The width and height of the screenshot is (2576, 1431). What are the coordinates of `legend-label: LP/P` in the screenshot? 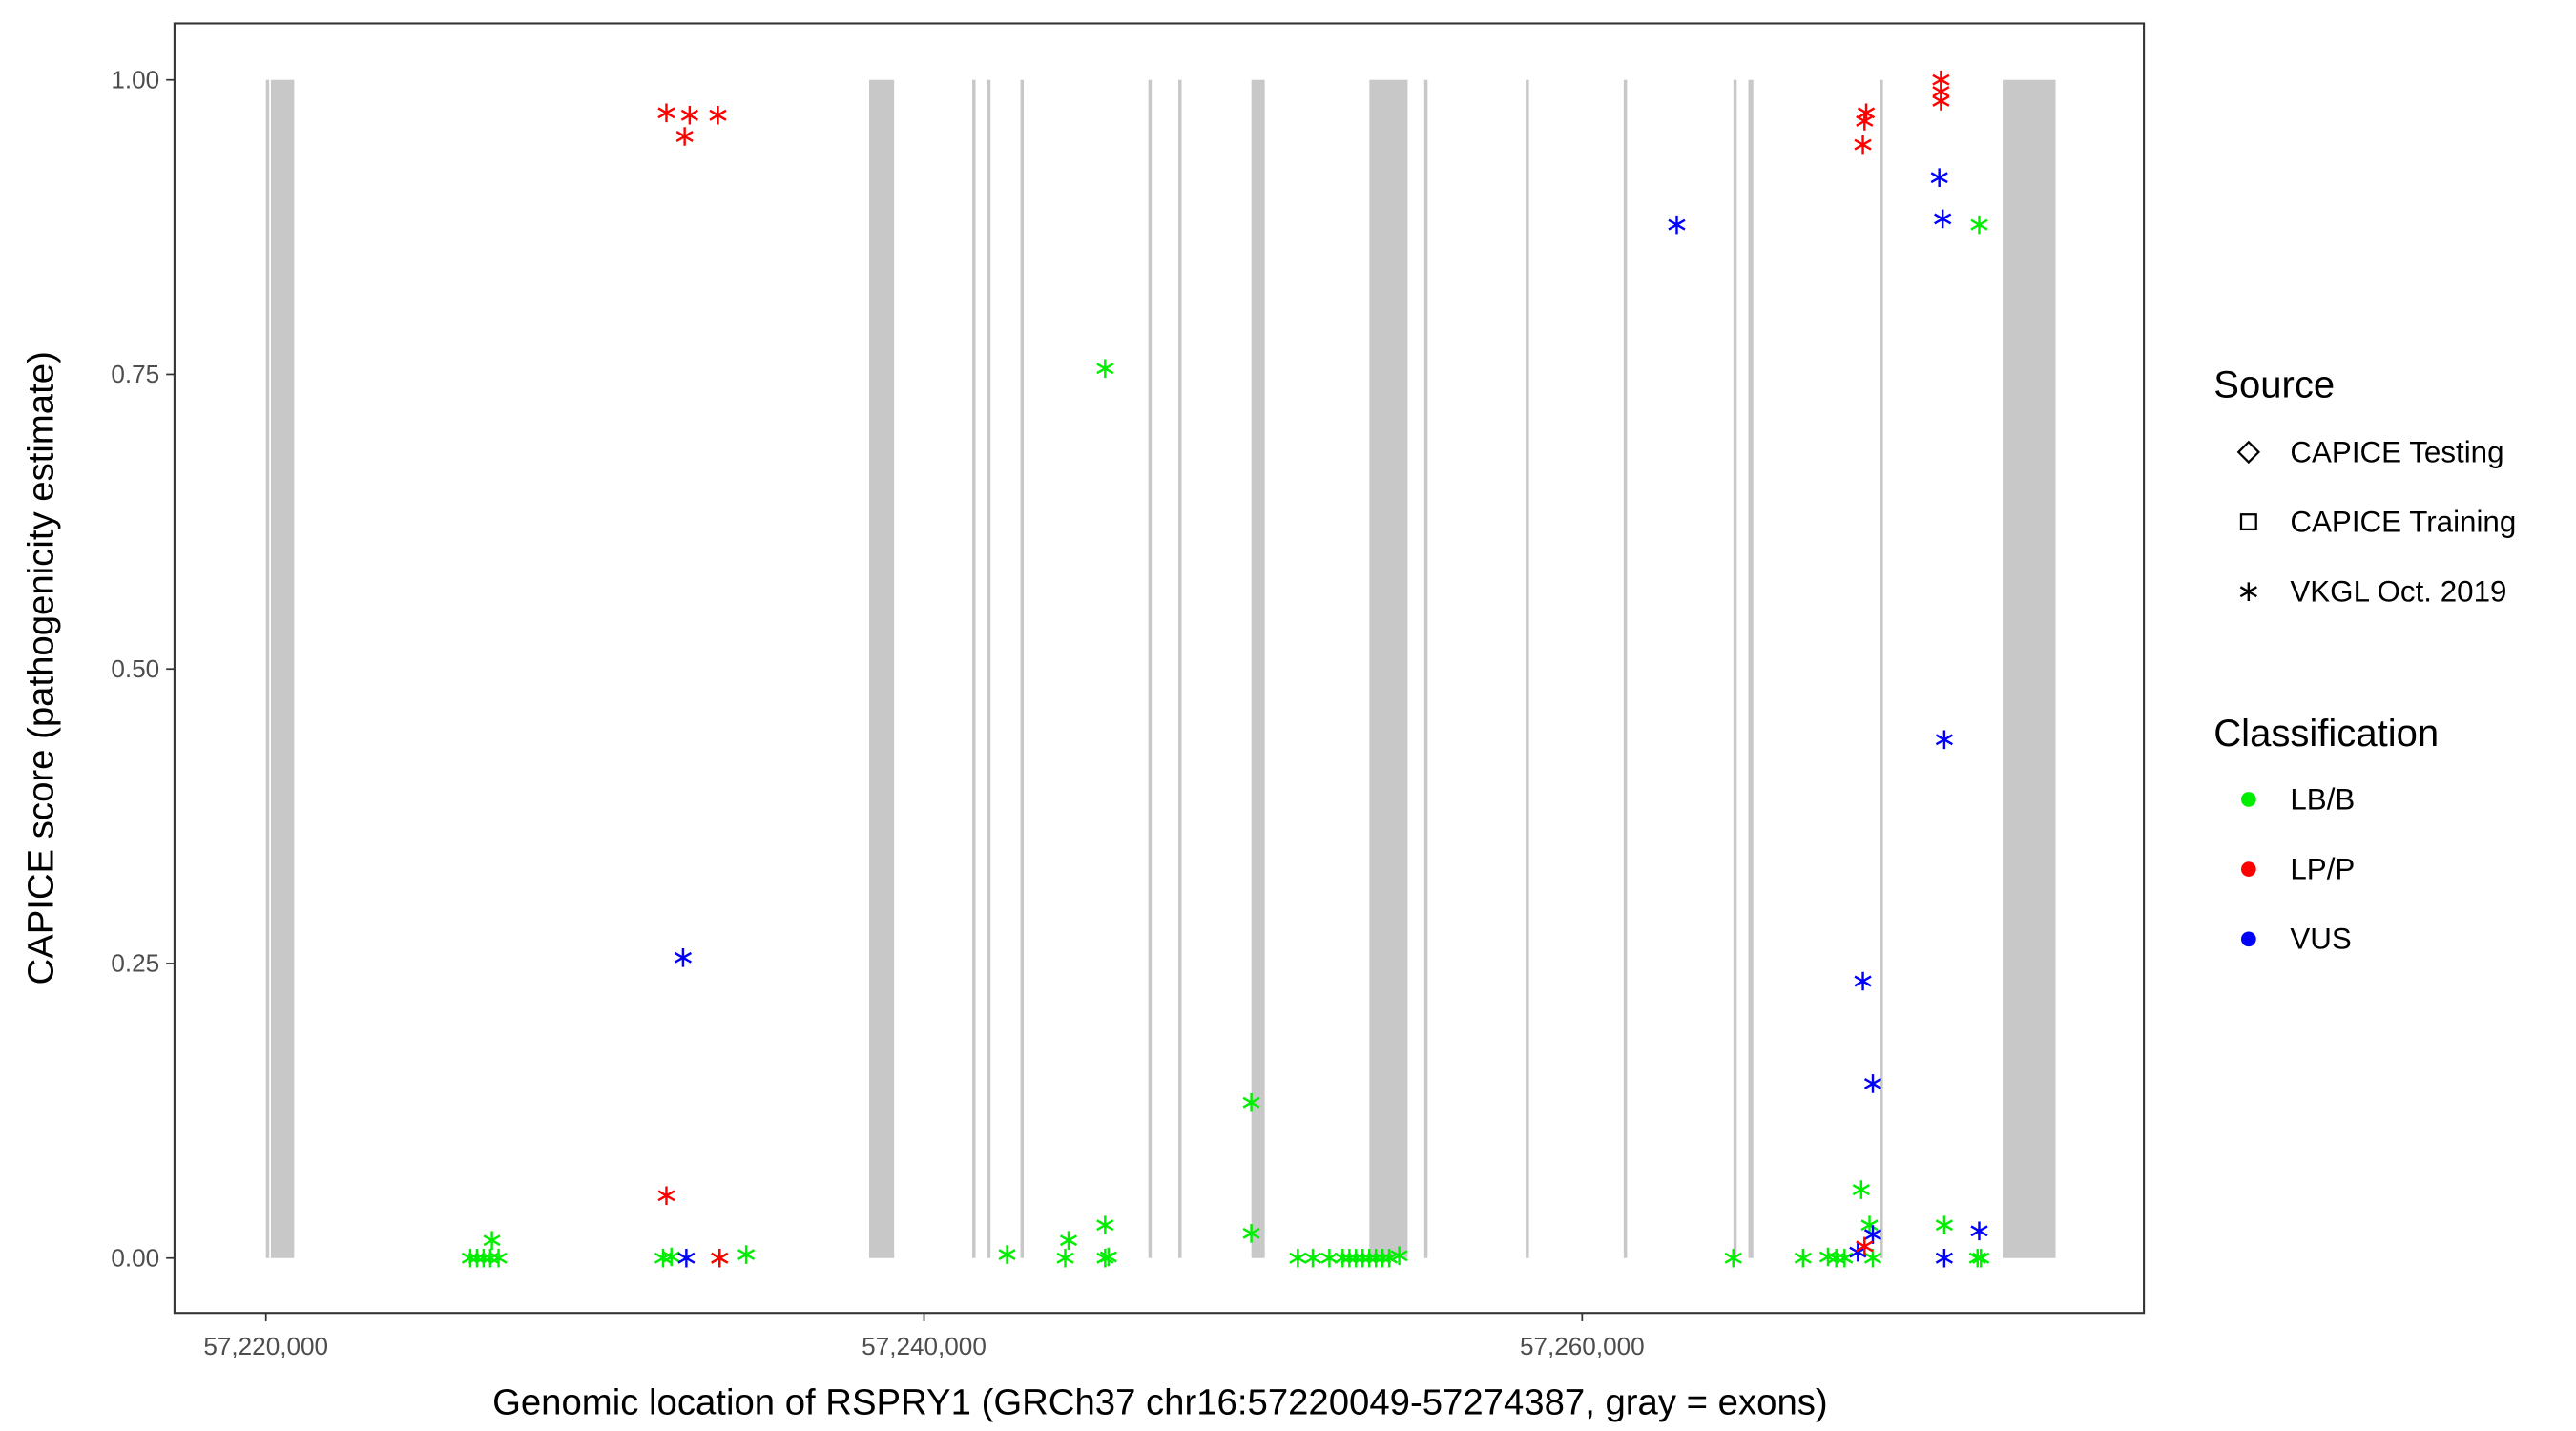 It's located at (2322, 869).